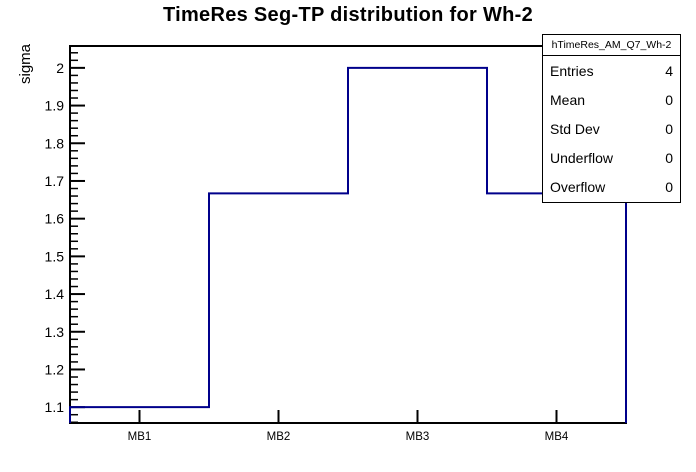 The height and width of the screenshot is (472, 696). What do you see at coordinates (348, 15) in the screenshot?
I see `plot-title: TimeRes Seg-TP distribution for Wh-2` at bounding box center [348, 15].